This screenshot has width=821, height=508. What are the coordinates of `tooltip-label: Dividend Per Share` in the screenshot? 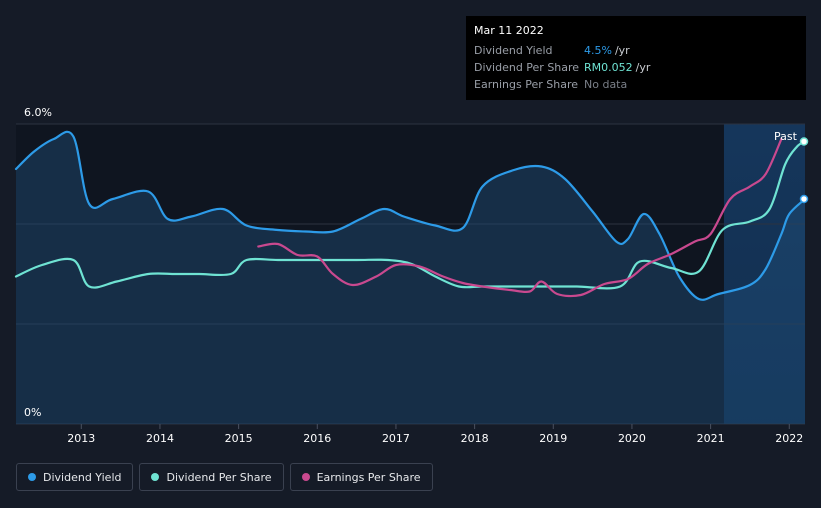 It's located at (527, 67).